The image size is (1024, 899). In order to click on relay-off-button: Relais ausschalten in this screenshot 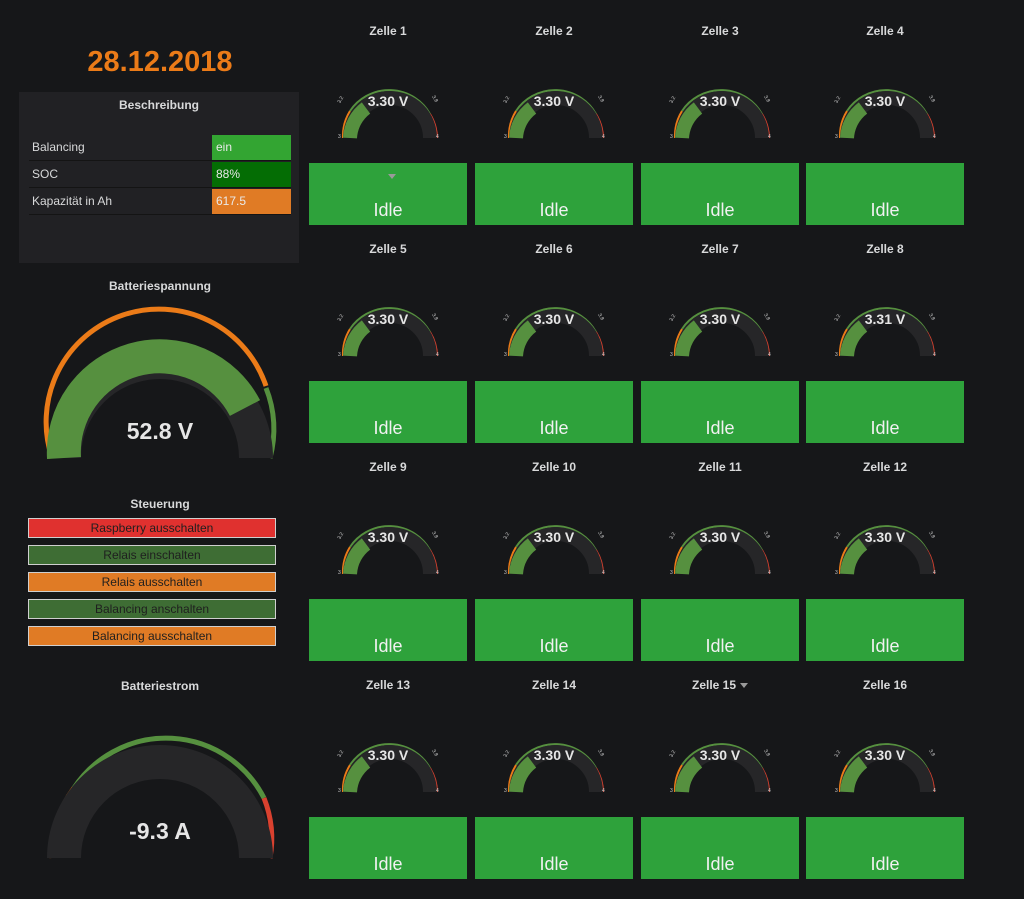, I will do `click(152, 582)`.